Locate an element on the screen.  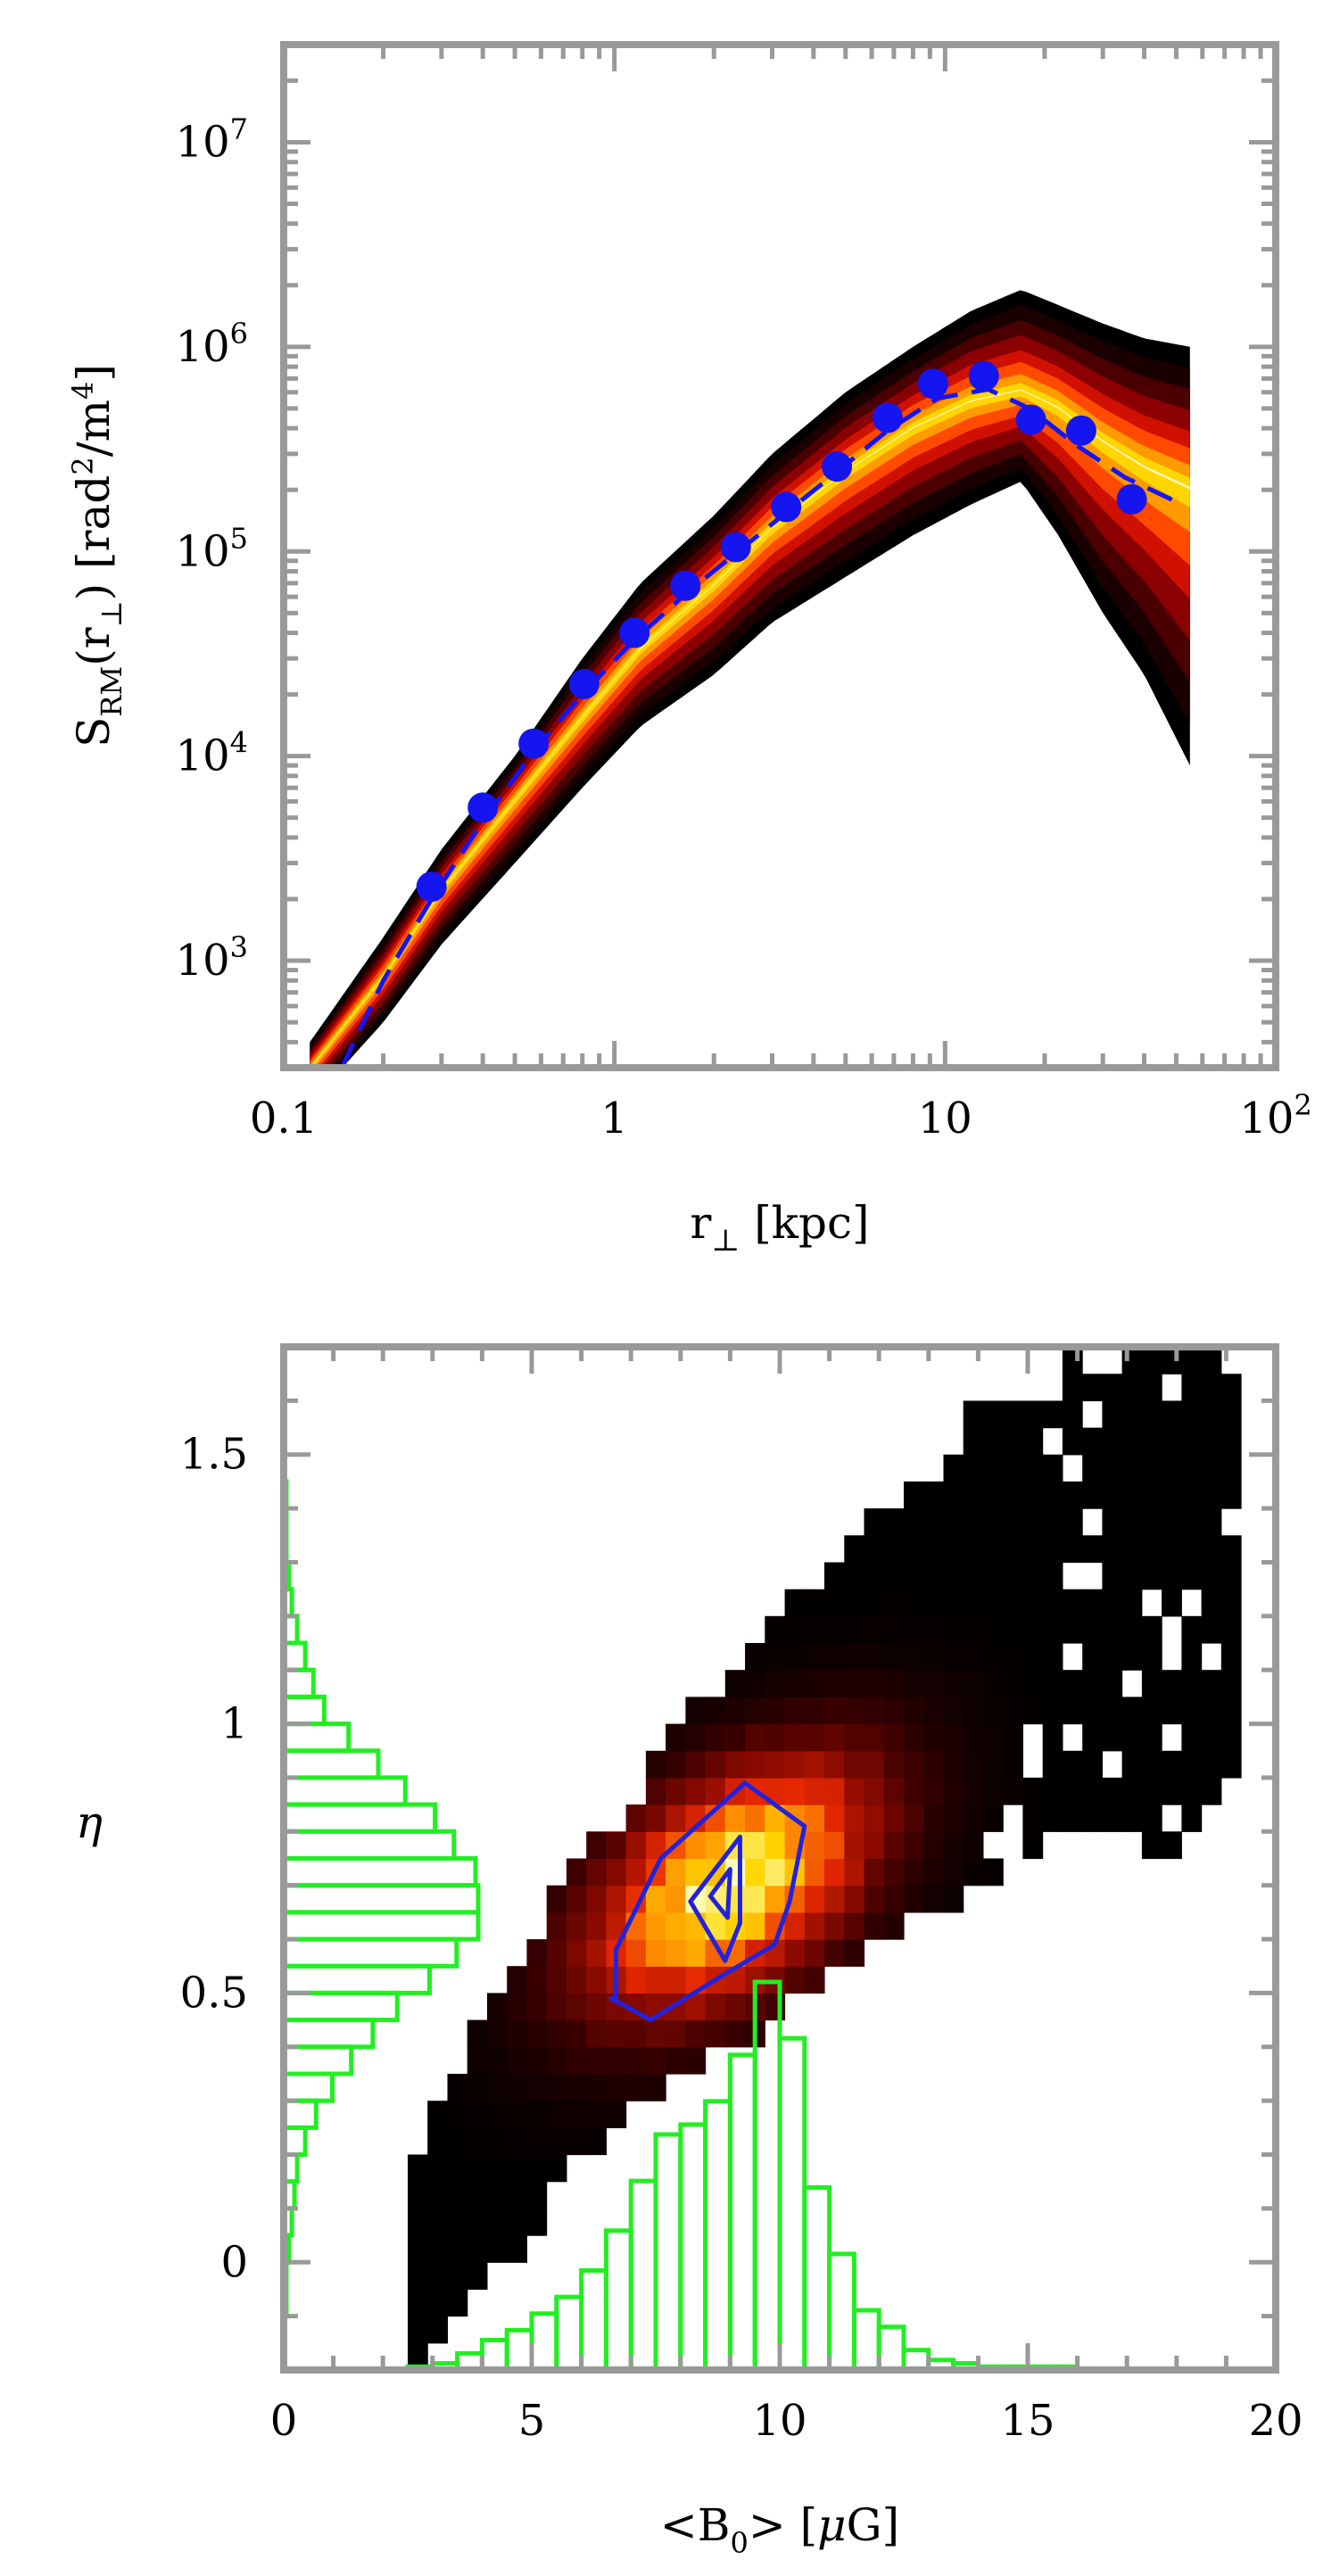
data-point is located at coordinates (584, 683).